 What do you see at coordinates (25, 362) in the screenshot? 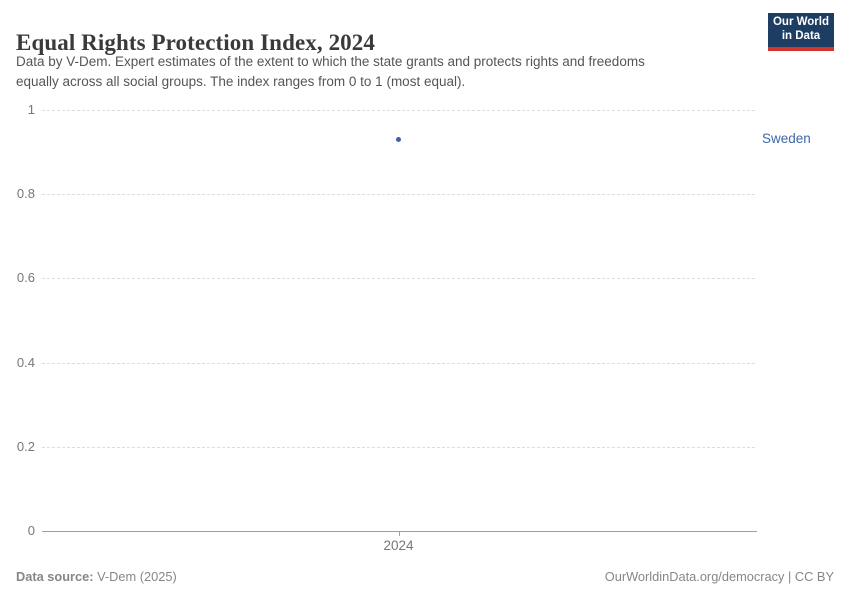
I see `y-axis-tick-label: 0.4` at bounding box center [25, 362].